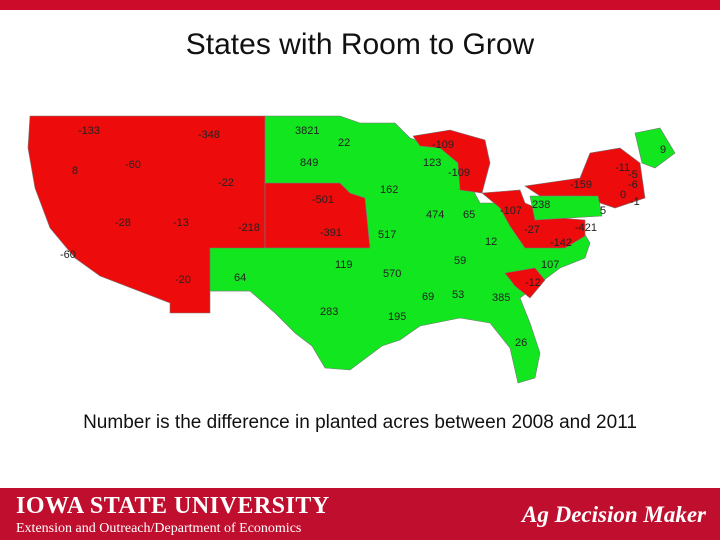 The width and height of the screenshot is (720, 540). Describe the element at coordinates (360, 44) in the screenshot. I see `page-title: States with Room to Grow` at that location.